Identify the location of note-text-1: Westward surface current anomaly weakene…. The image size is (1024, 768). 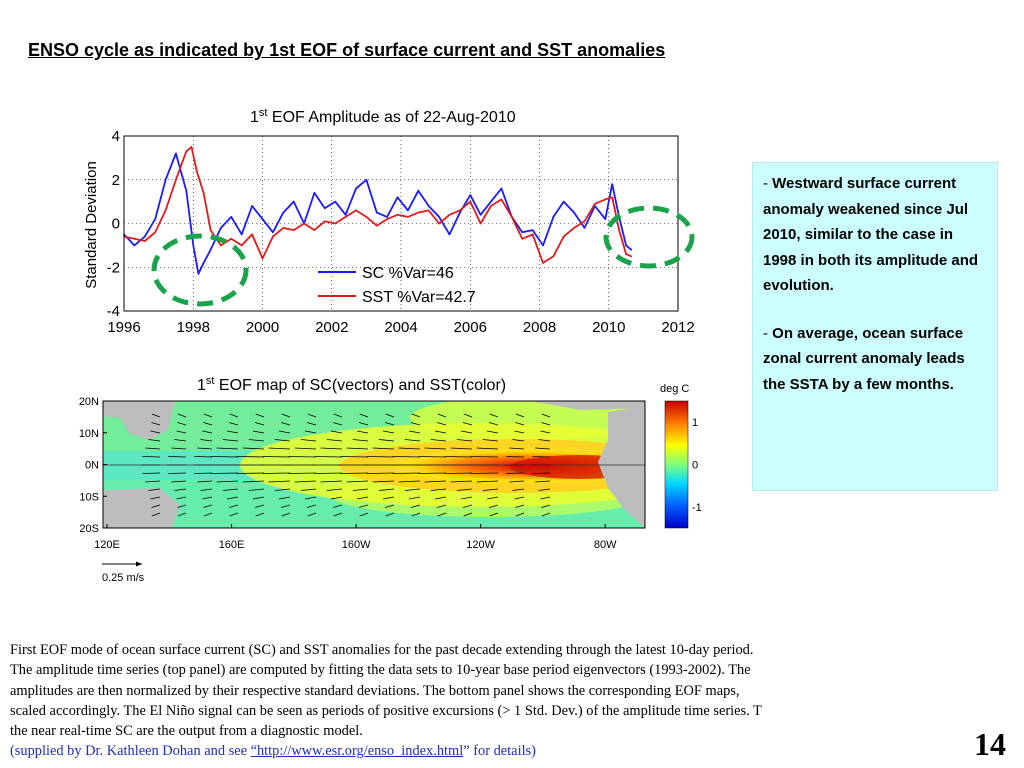
(871, 234).